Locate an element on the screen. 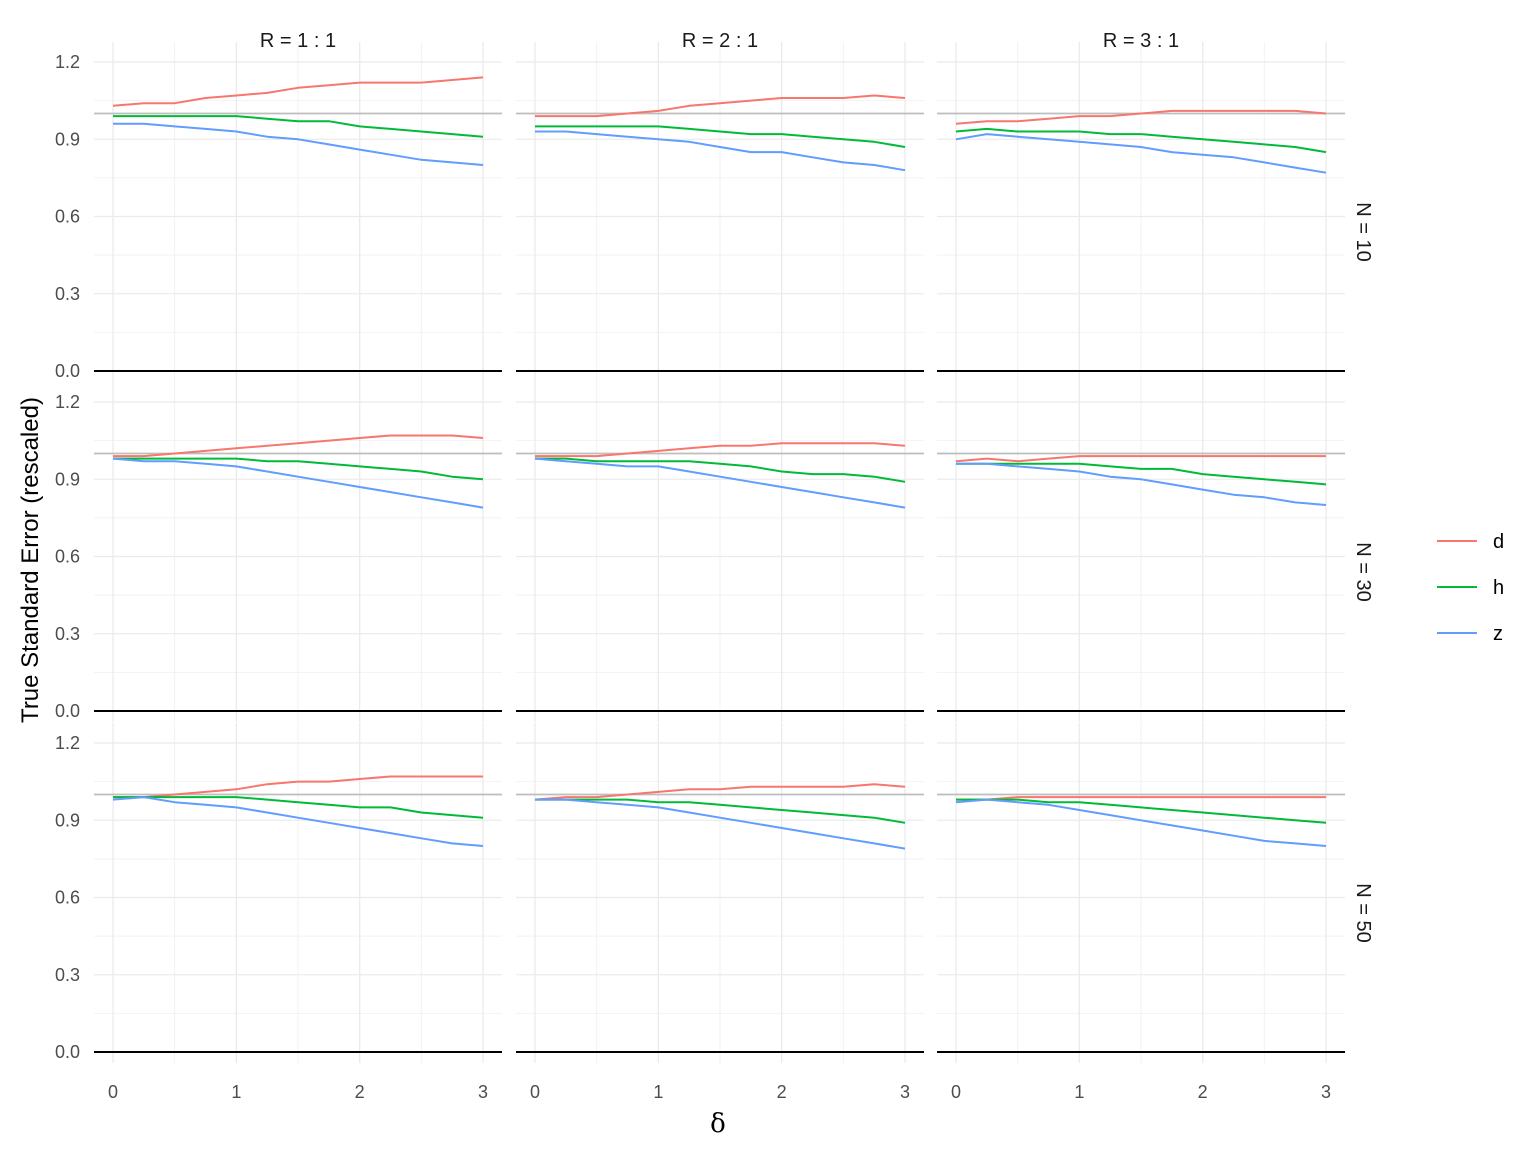 The height and width of the screenshot is (1152, 1536). legend: d h z is located at coordinates (1470, 588).